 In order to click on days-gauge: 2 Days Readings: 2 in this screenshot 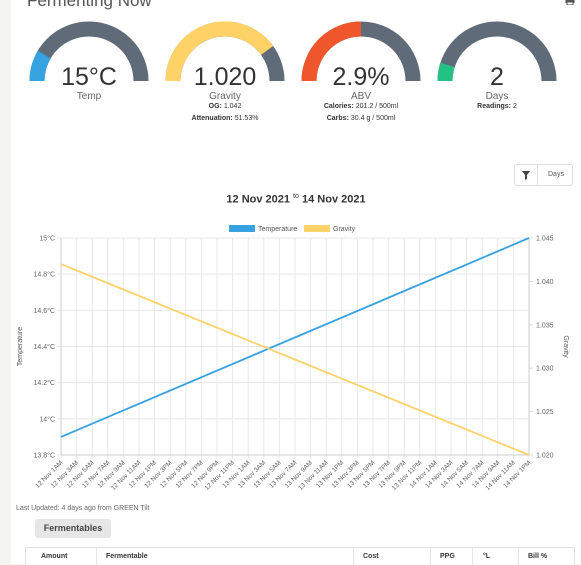, I will do `click(497, 75)`.